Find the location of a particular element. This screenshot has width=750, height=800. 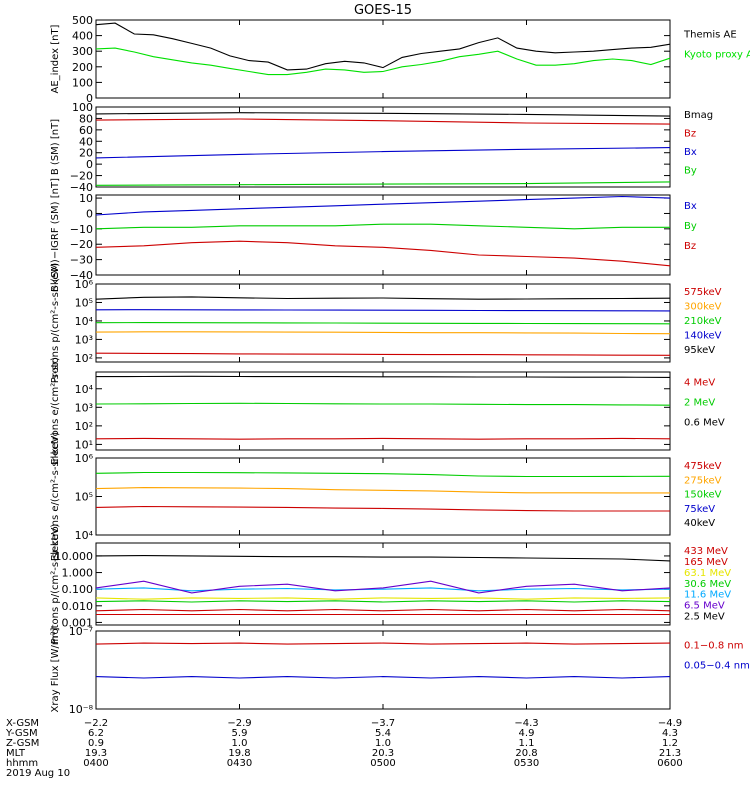

y-tick-label: 60 is located at coordinates (86, 130).